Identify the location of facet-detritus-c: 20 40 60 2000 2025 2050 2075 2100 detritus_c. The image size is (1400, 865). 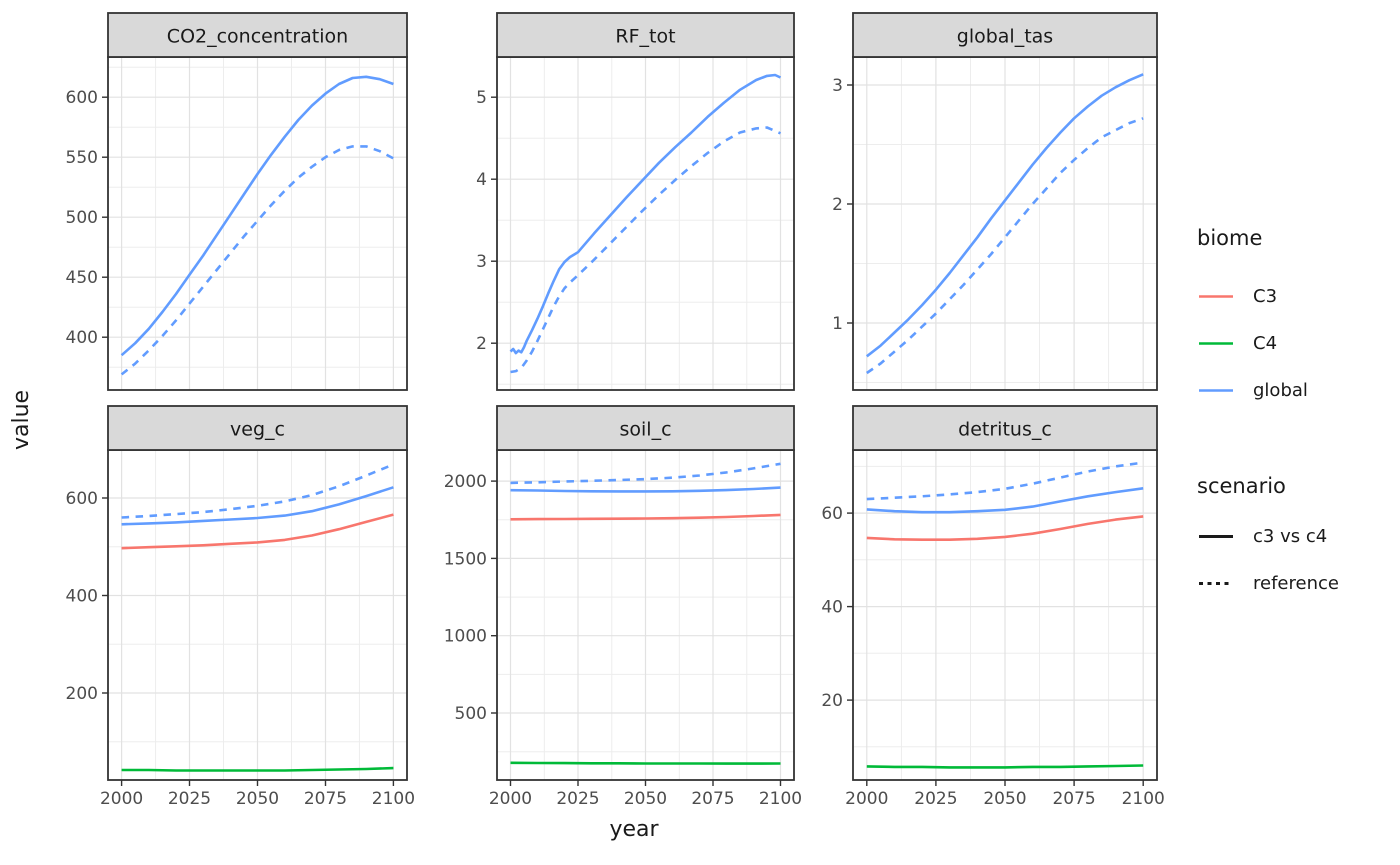
(993, 607).